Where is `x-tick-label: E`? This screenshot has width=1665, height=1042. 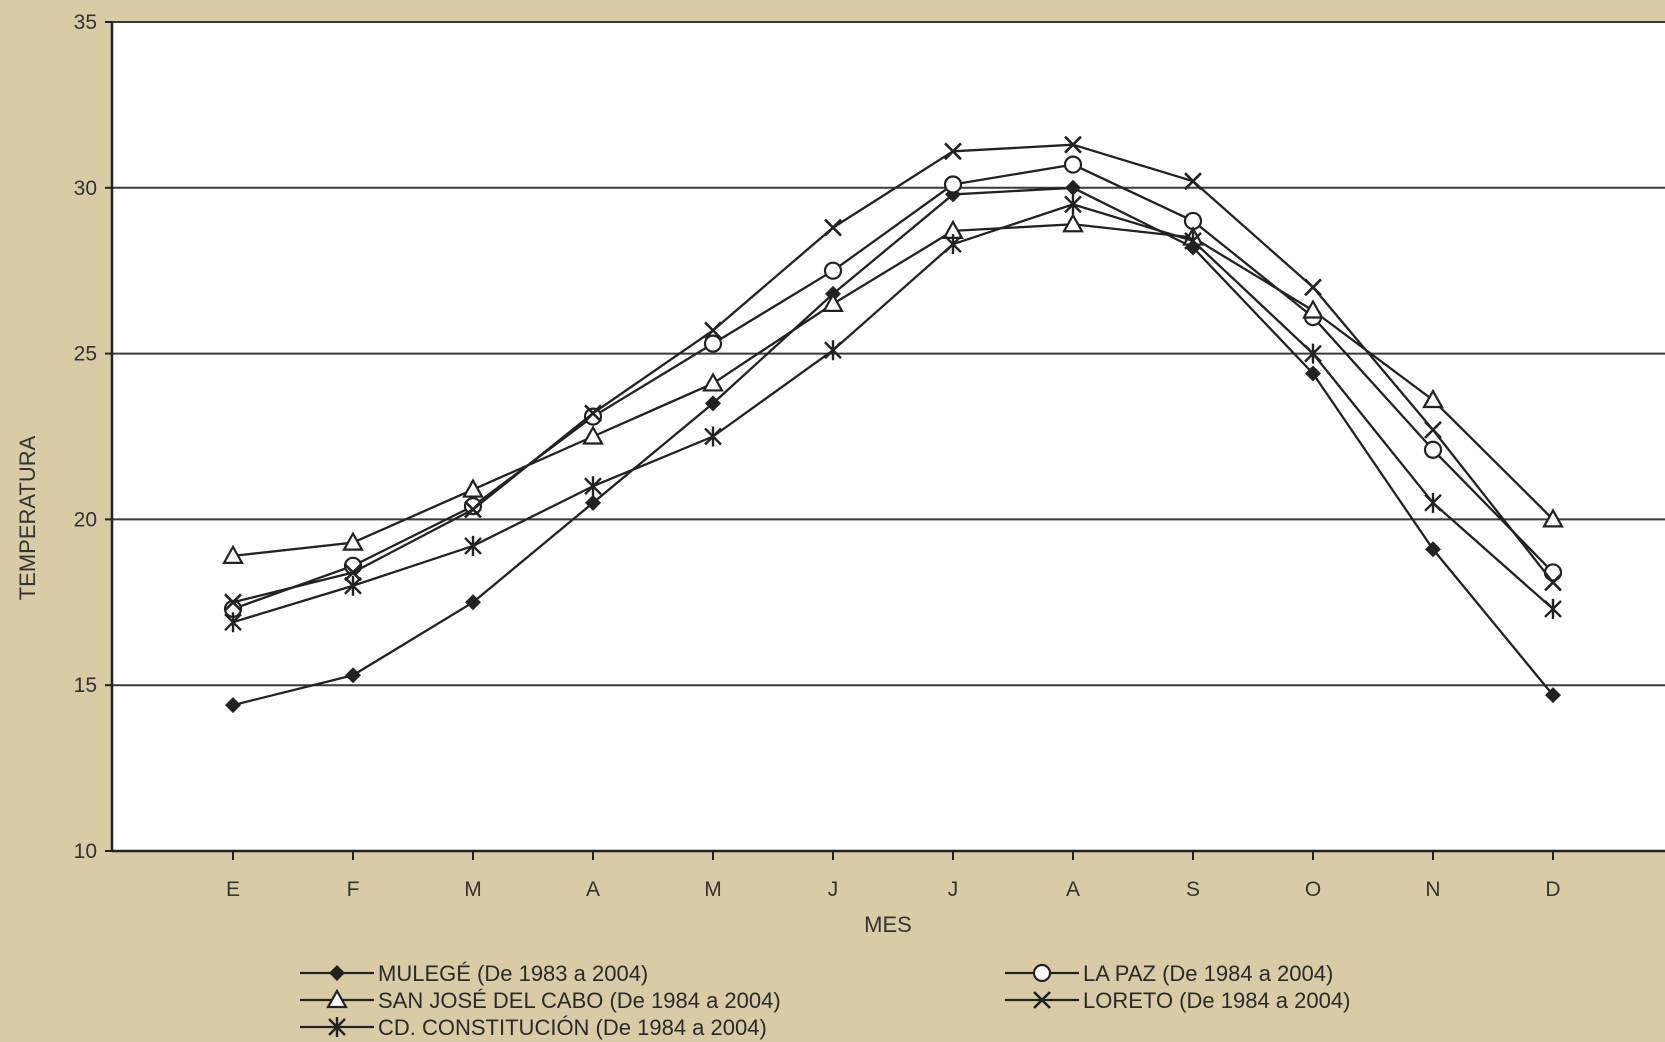
x-tick-label: E is located at coordinates (233, 889).